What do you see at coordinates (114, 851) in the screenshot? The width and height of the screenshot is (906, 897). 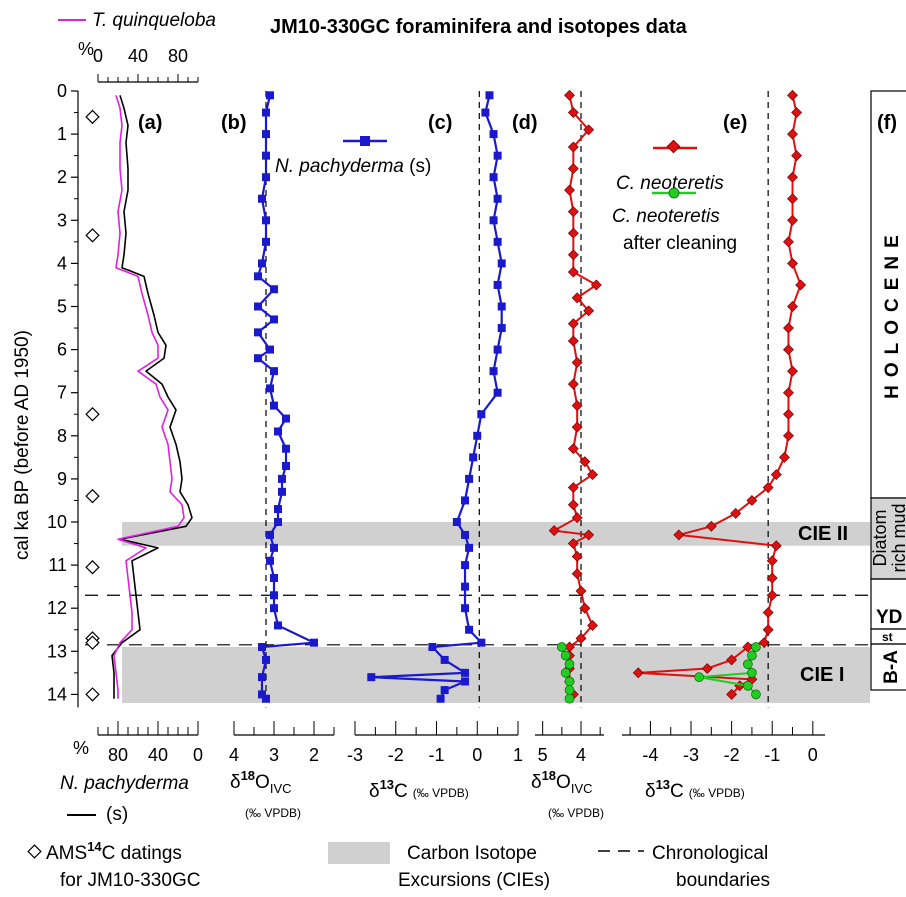 I see `ams-legend-label: AMS14C datings` at bounding box center [114, 851].